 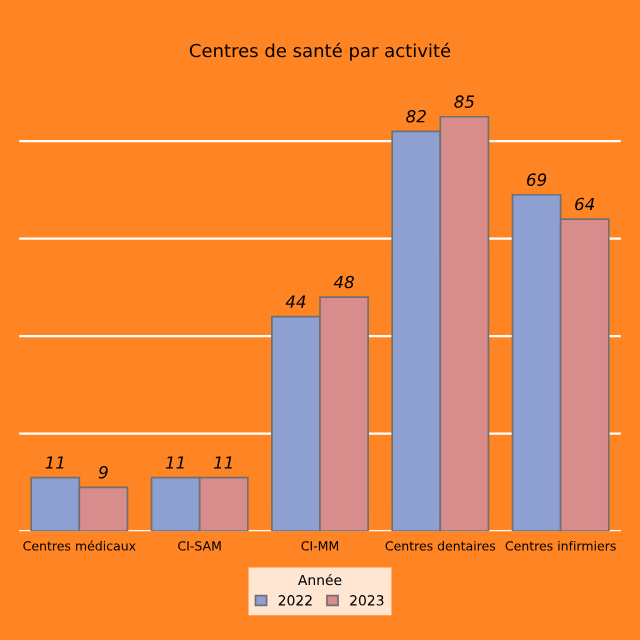 What do you see at coordinates (464, 101) in the screenshot?
I see `data-label: 85` at bounding box center [464, 101].